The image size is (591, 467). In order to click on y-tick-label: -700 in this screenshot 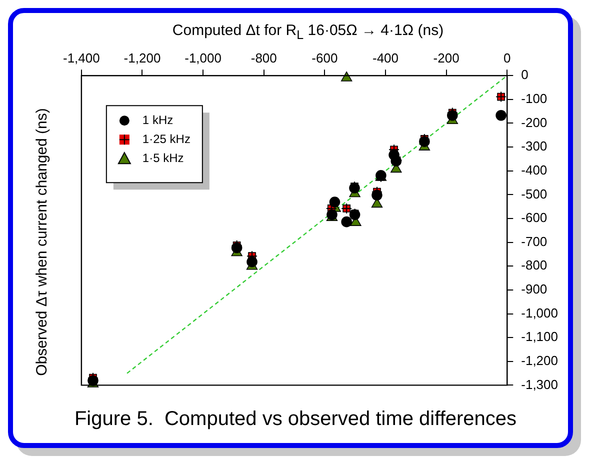, I will do `click(534, 241)`.